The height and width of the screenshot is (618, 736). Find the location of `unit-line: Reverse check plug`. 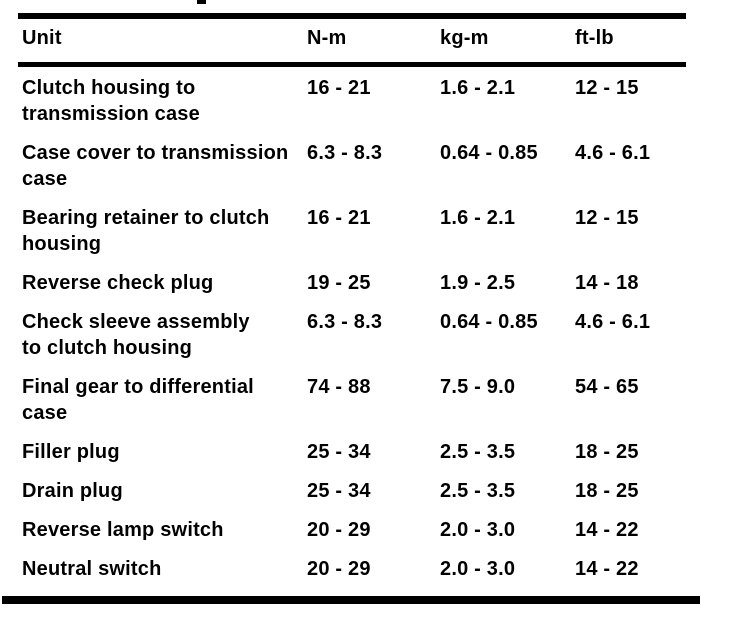

unit-line: Reverse check plug is located at coordinates (118, 283).